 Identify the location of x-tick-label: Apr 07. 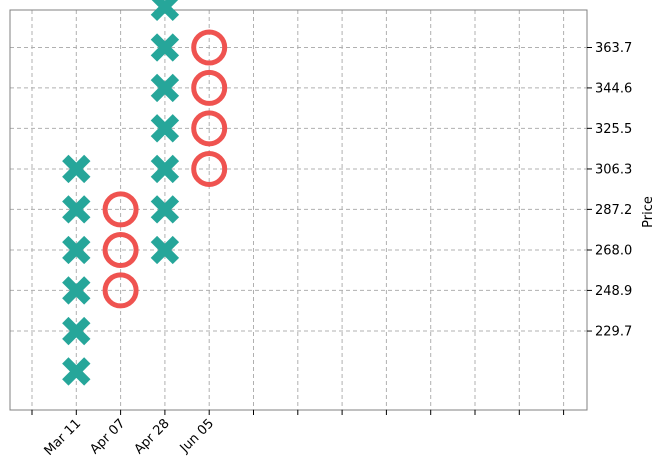
(107, 436).